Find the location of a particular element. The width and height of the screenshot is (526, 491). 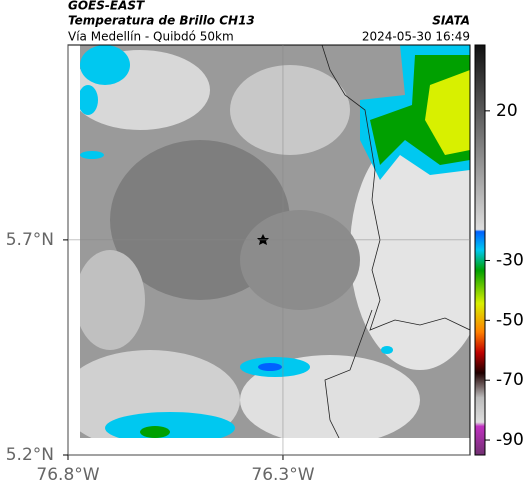

colorbar-tick-label: -70 is located at coordinates (510, 380).